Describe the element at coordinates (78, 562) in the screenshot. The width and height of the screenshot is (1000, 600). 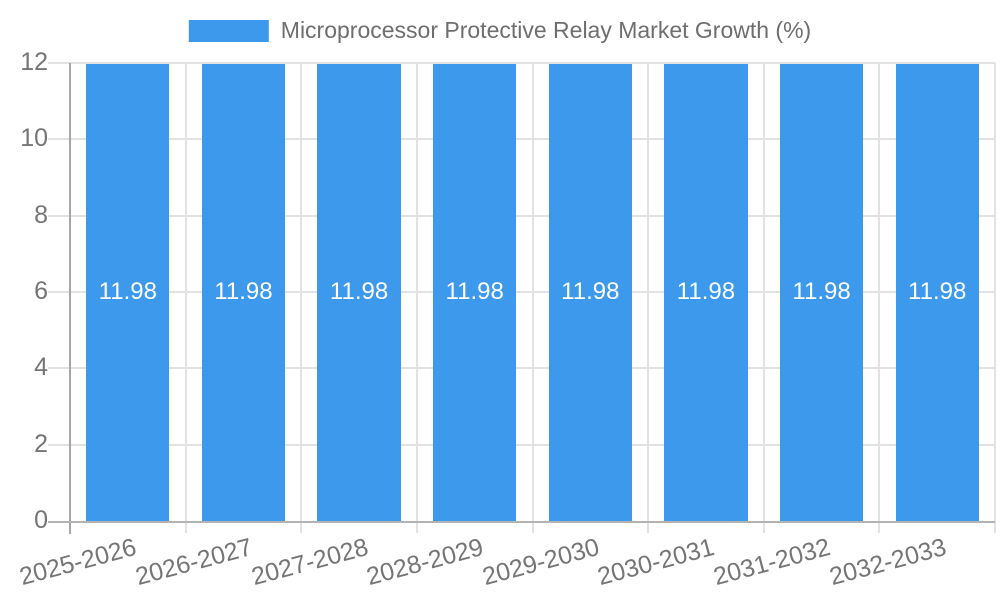
I see `x-tick-label: 2025-2026` at that location.